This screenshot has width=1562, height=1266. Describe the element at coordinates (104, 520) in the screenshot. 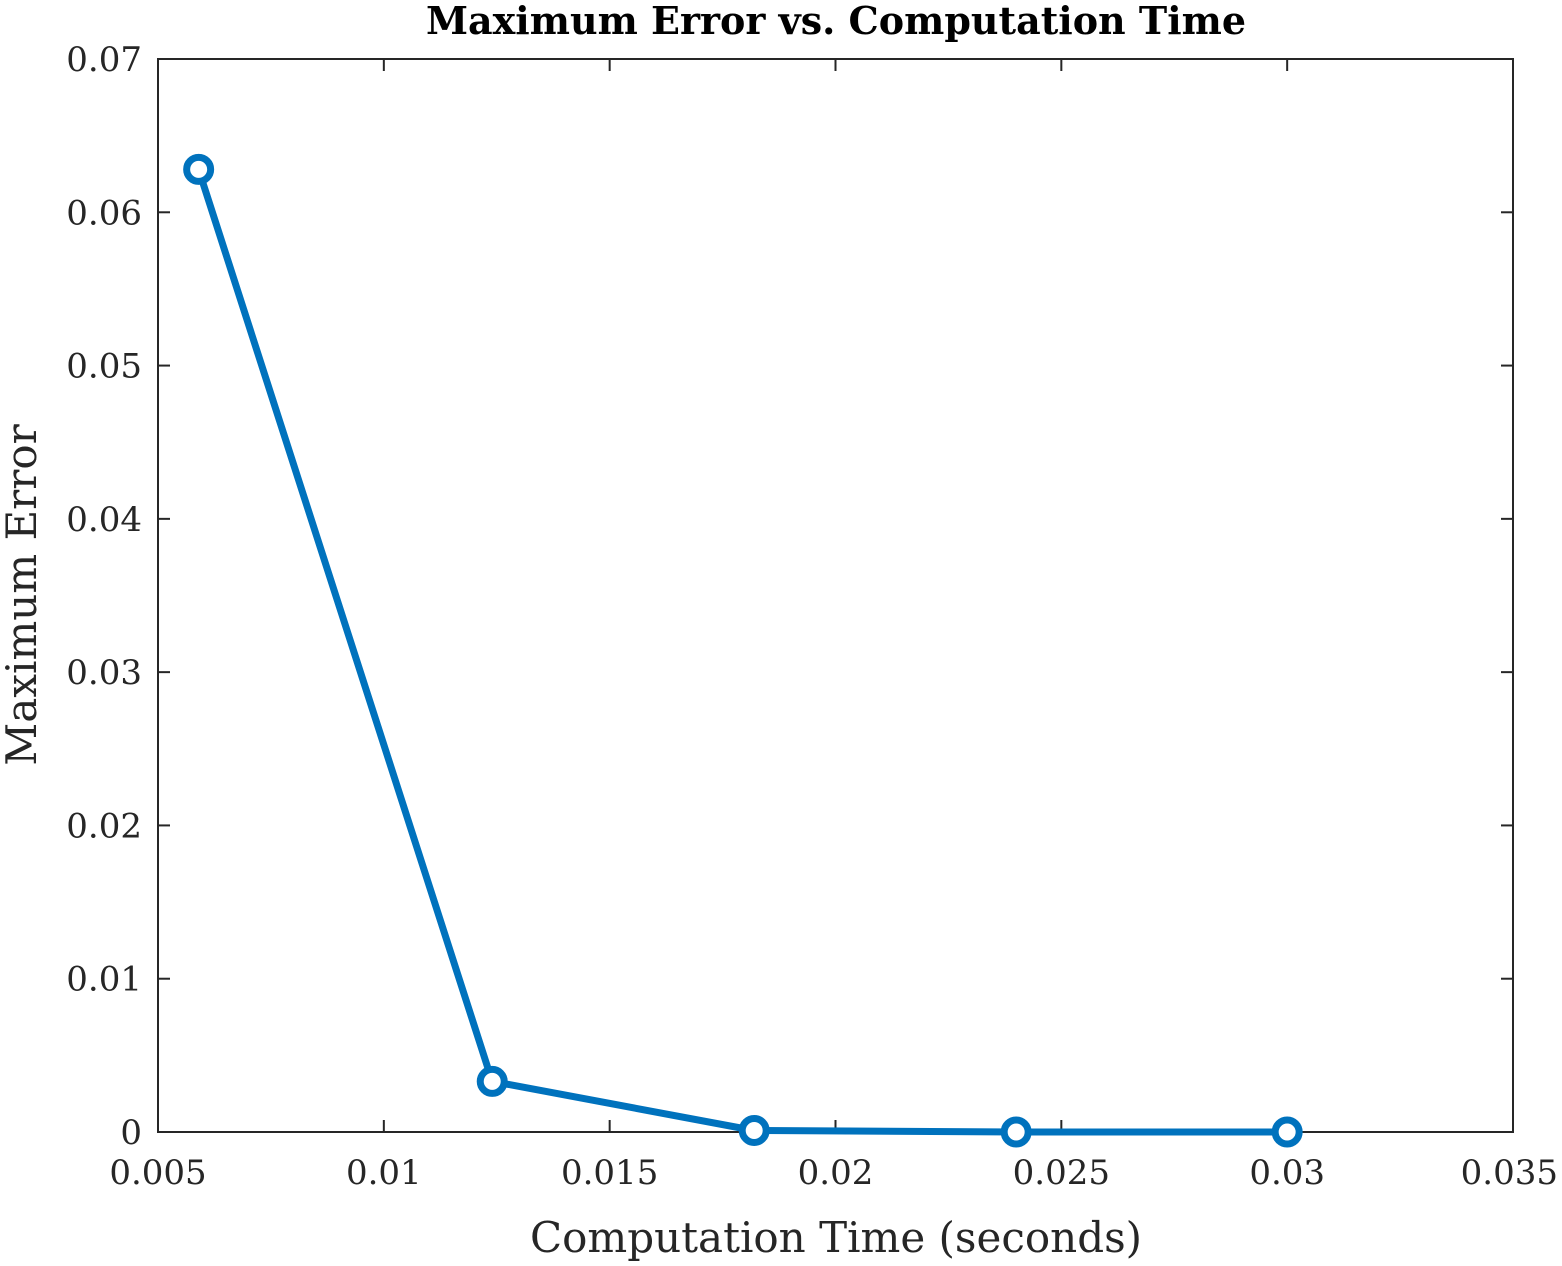

I see `y-tick-label: 0.04` at that location.